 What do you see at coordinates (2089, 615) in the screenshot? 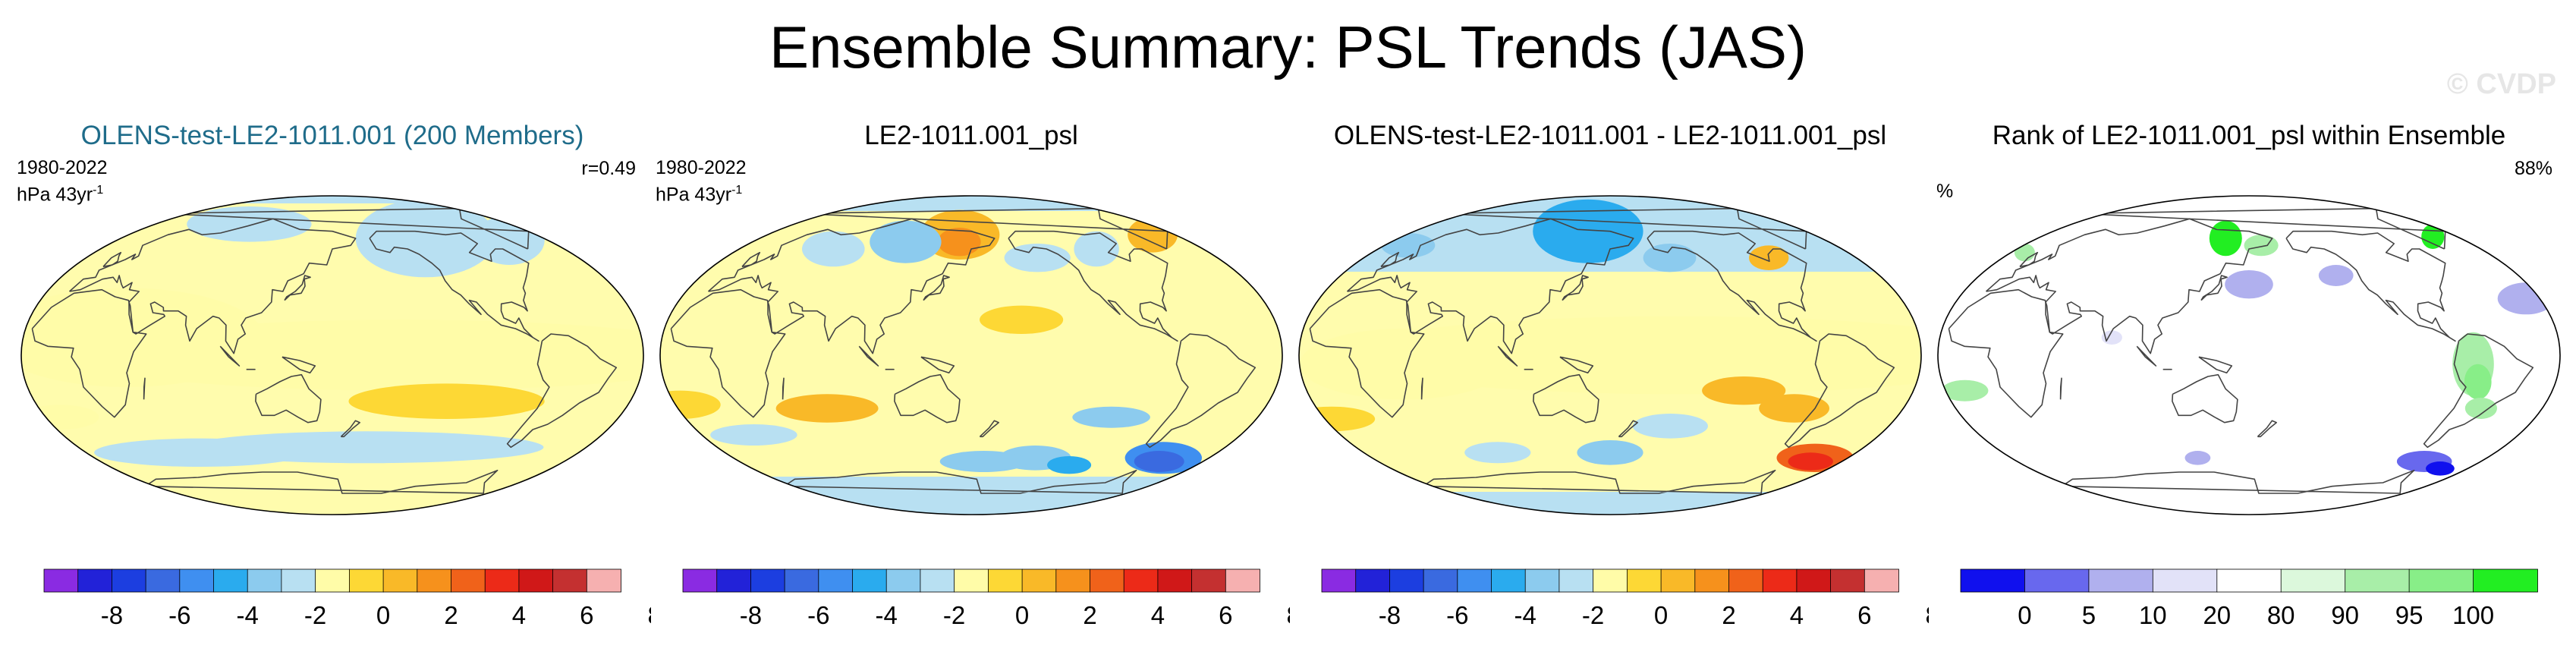
I see `colorbar-tick-label: 5` at bounding box center [2089, 615].